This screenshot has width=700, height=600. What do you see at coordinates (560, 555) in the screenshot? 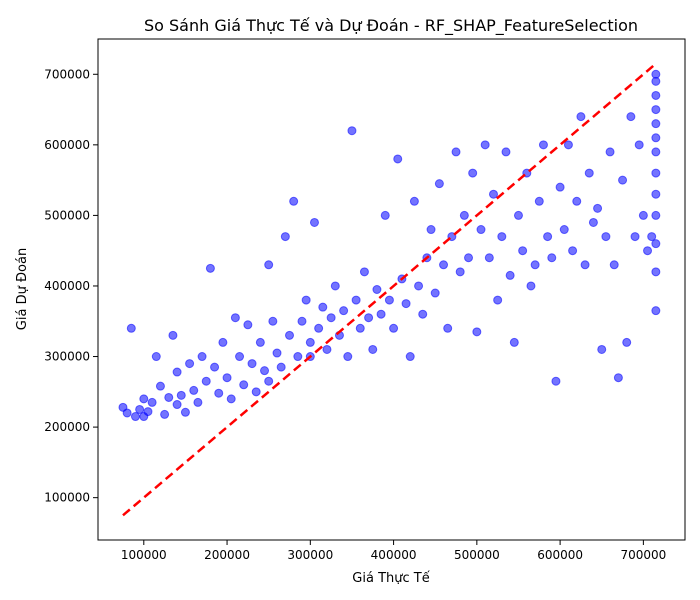
I see `x-tick-label: 600000` at bounding box center [560, 555].